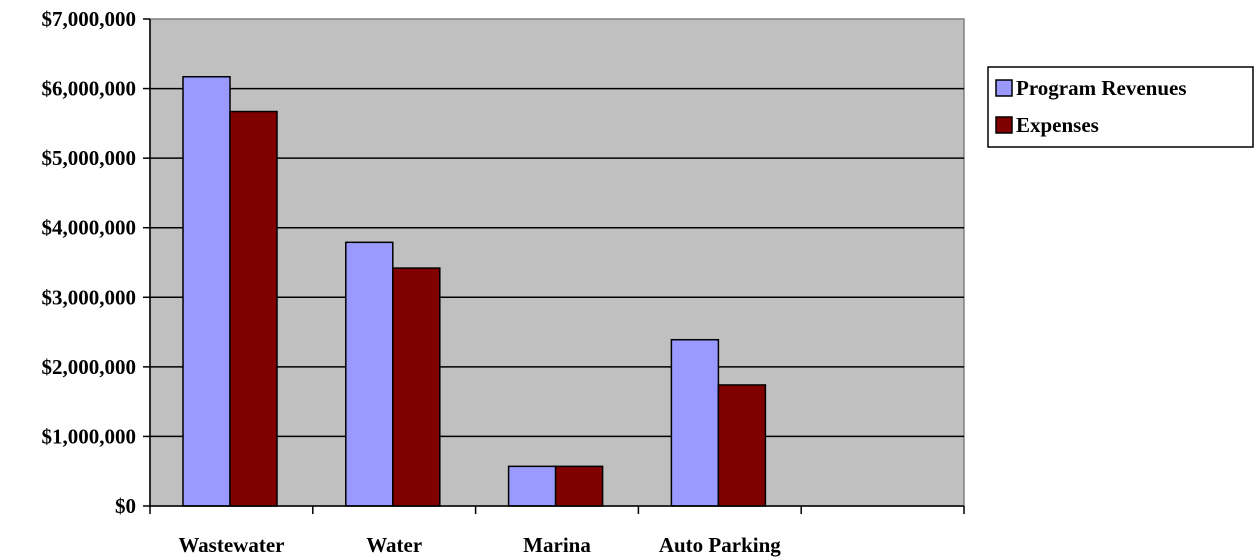 The height and width of the screenshot is (559, 1256). What do you see at coordinates (1057, 125) in the screenshot?
I see `legend-label-expenses: Expenses` at bounding box center [1057, 125].